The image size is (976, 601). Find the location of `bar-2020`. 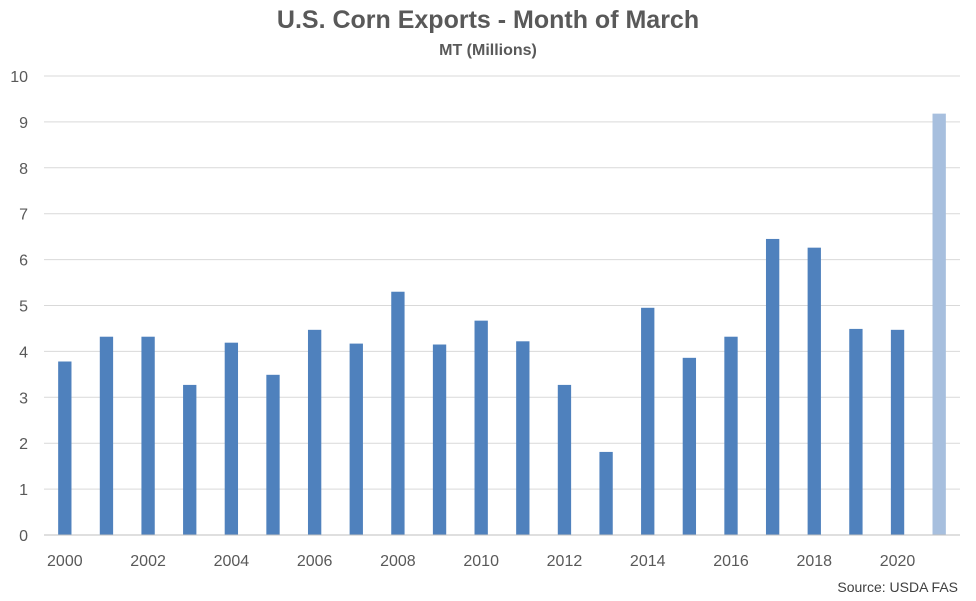

bar-2020 is located at coordinates (897, 432).